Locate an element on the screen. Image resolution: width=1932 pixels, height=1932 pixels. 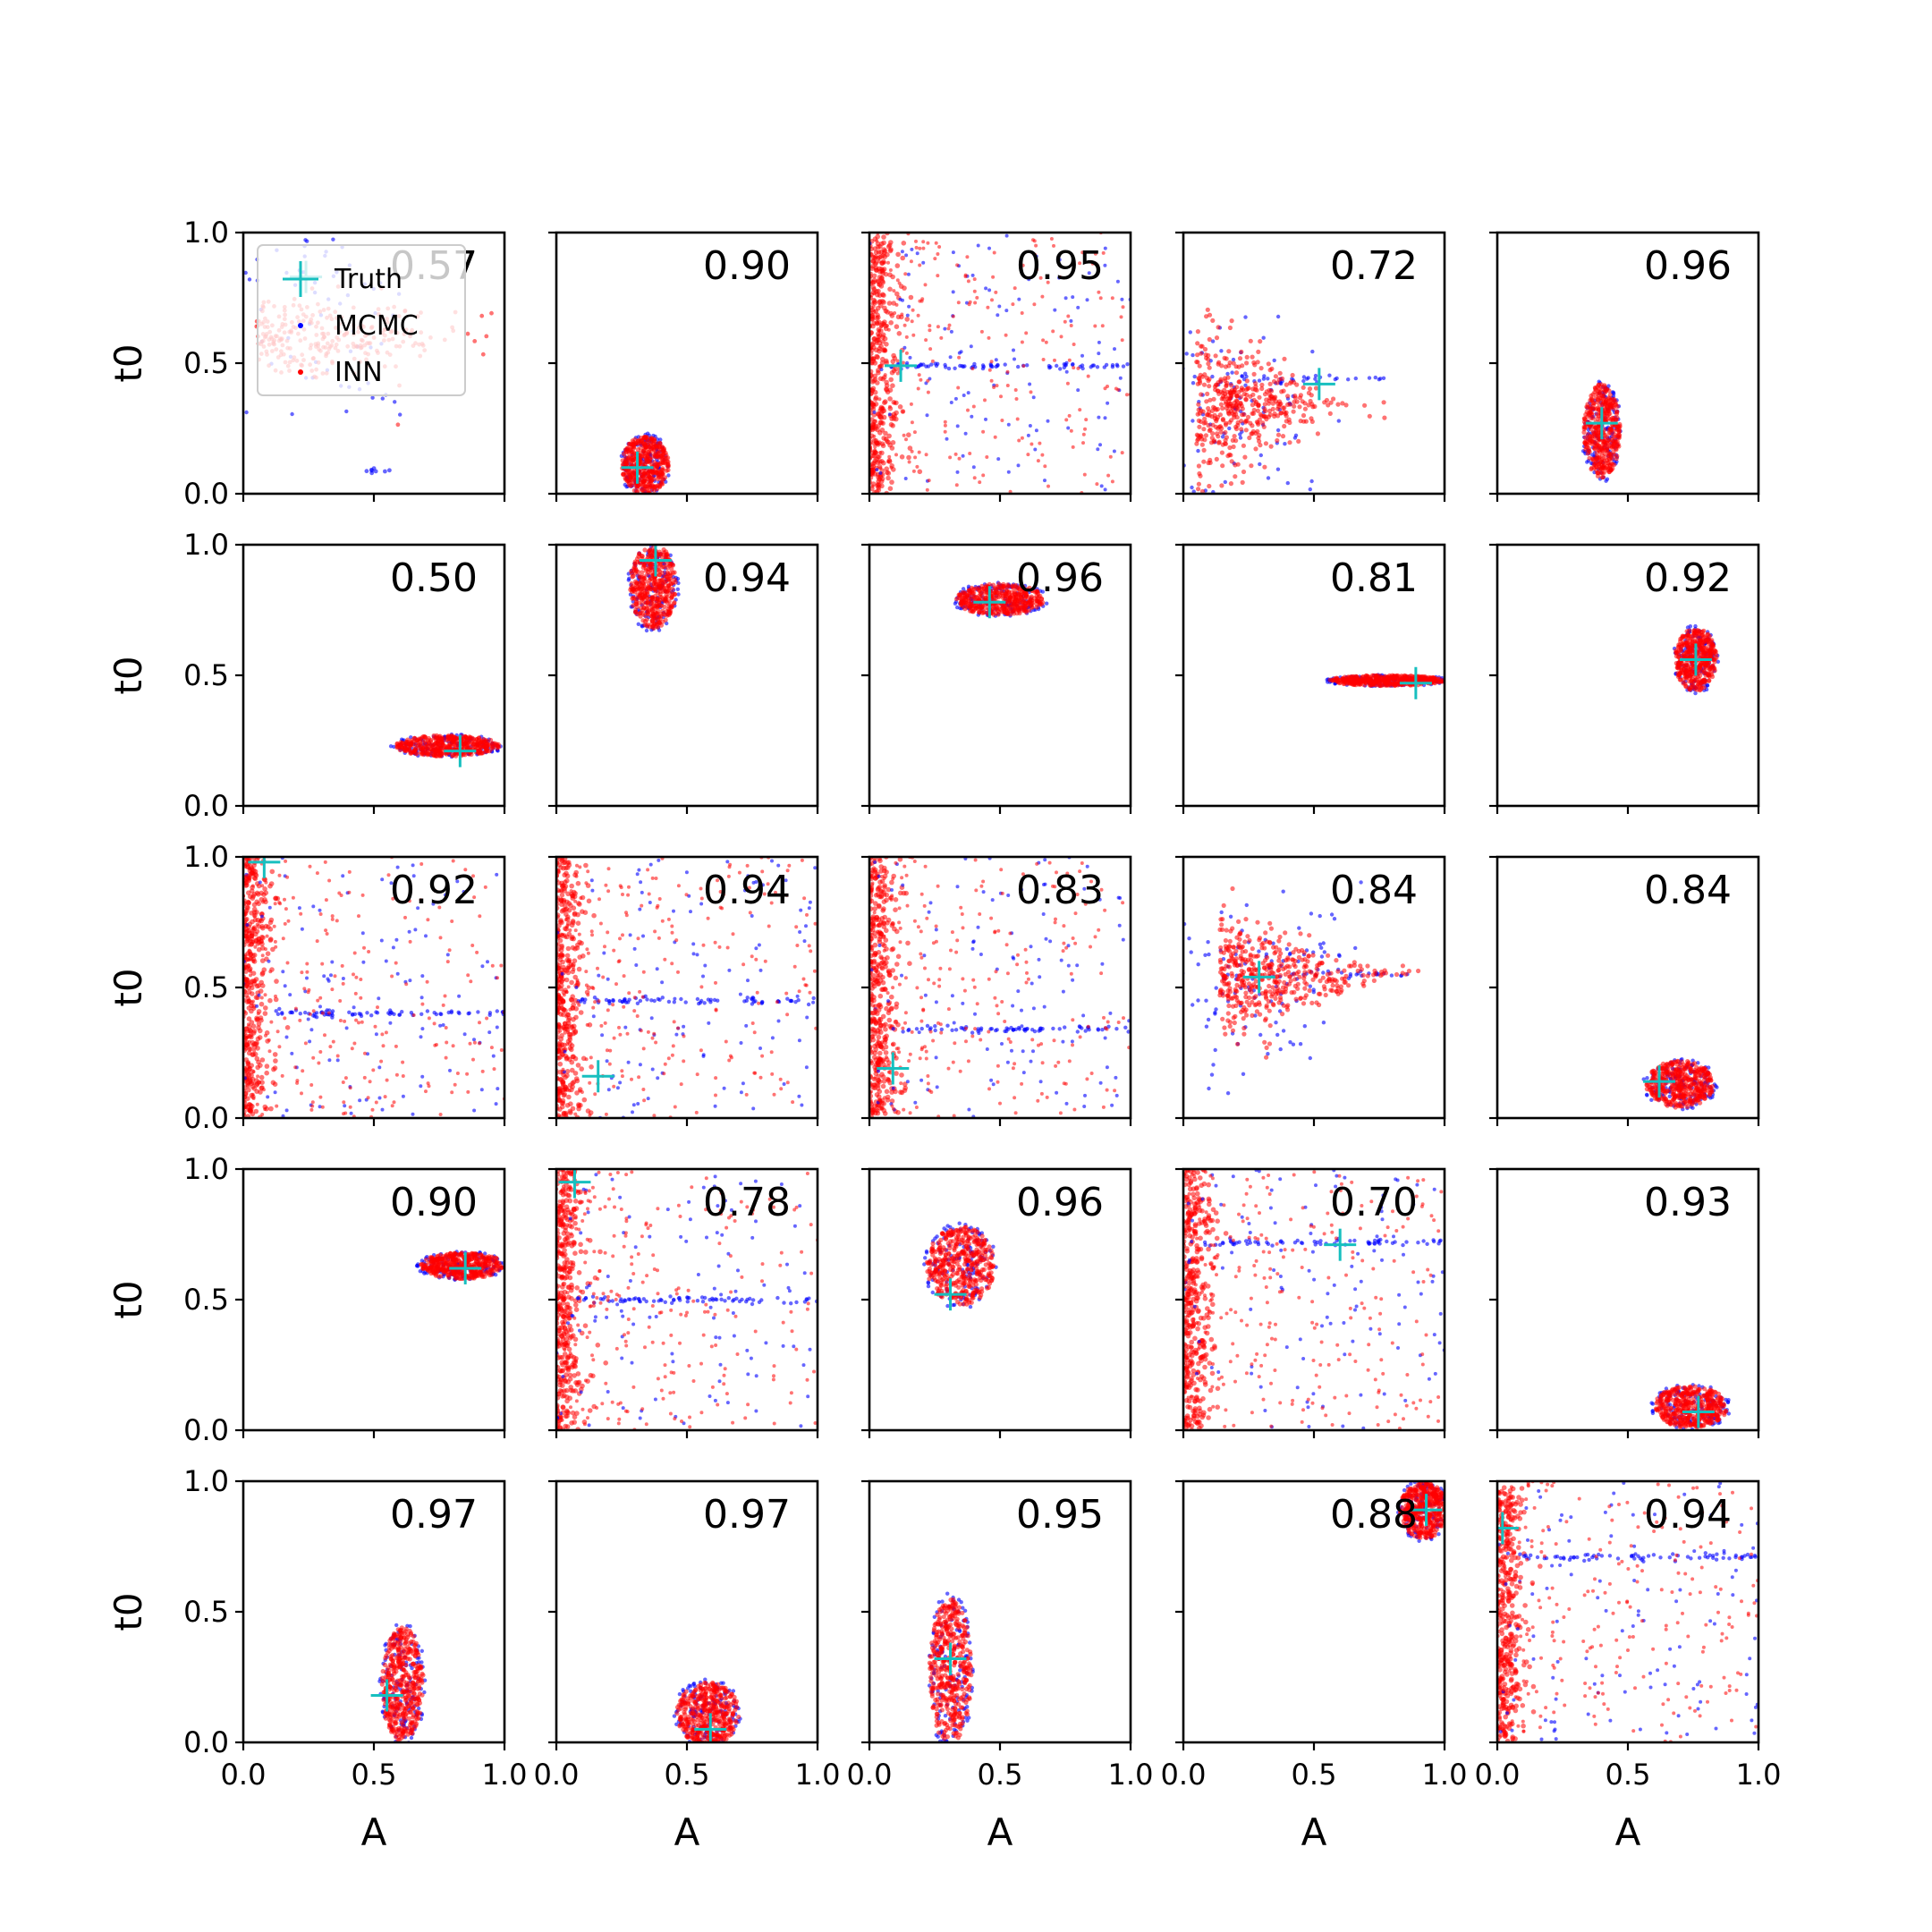
overlap-value: 0.72 is located at coordinates (1374, 266).